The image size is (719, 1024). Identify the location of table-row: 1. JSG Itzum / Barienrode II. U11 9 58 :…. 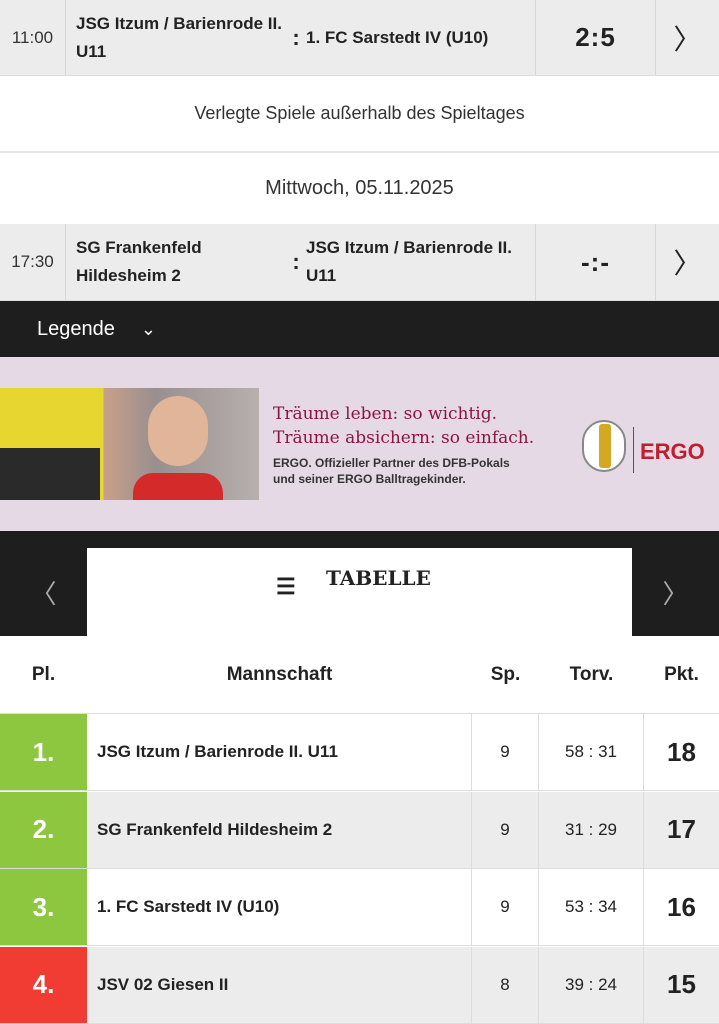
(359, 752).